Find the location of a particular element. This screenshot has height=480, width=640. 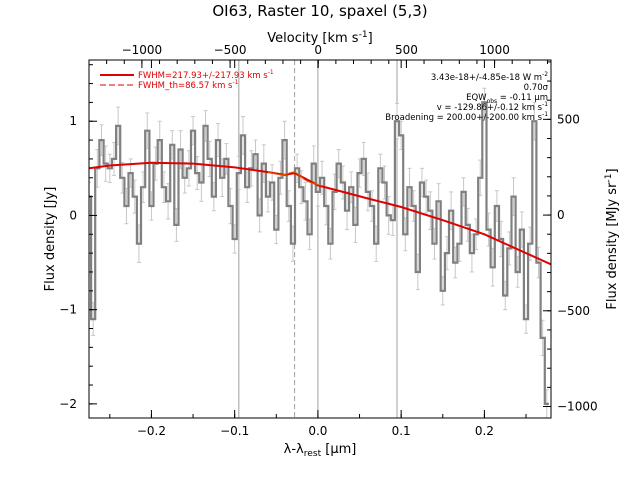

annotation-broadening: Broadening = 200.00+/-200.00 km s-1 is located at coordinates (466, 117).